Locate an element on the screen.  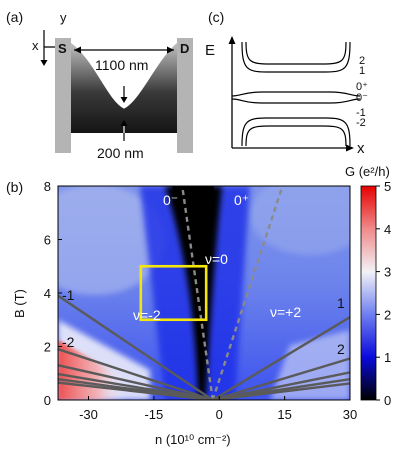
level-curve-0plus is located at coordinates (296, 94).